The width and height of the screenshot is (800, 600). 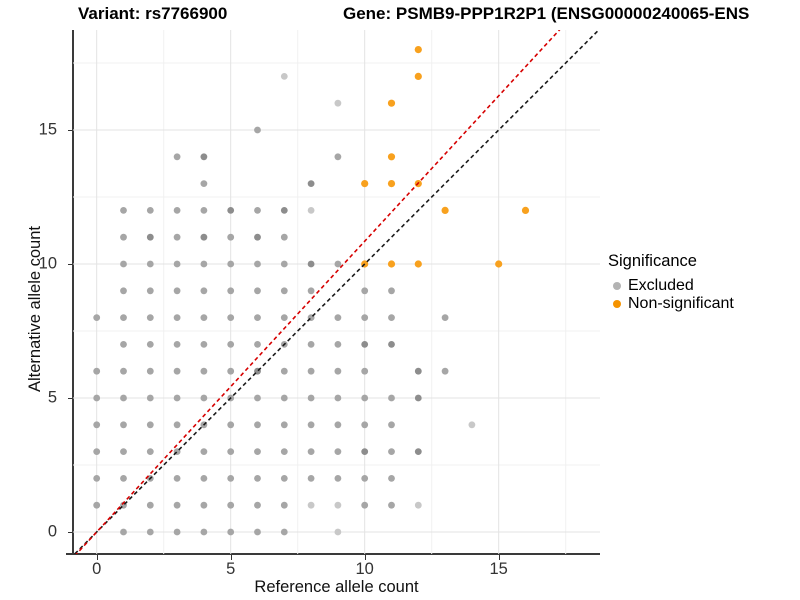 What do you see at coordinates (97, 569) in the screenshot?
I see `x-tick-label: 0` at bounding box center [97, 569].